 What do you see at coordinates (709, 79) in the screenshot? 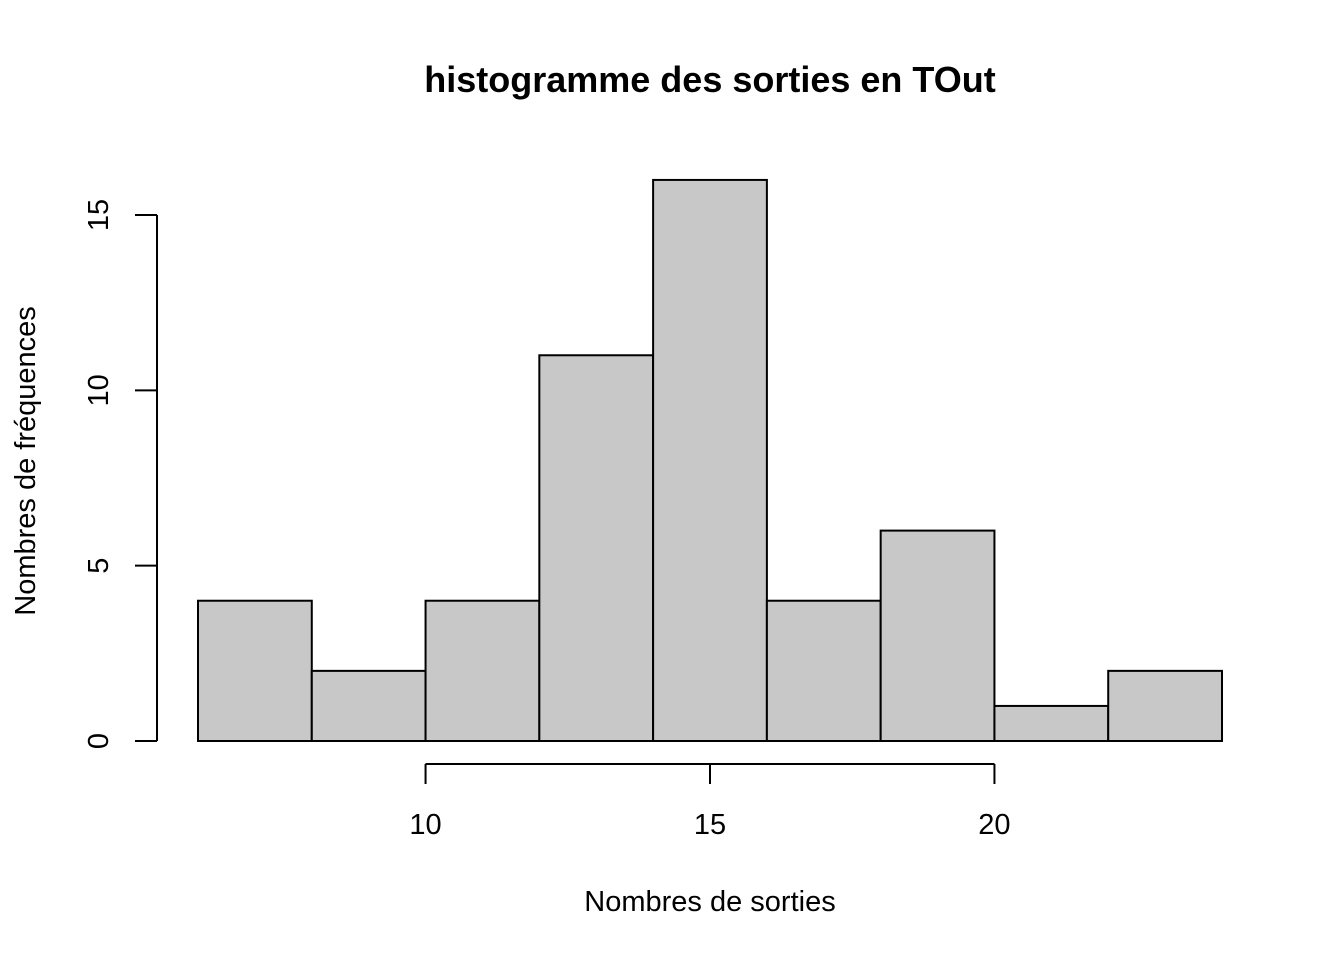
I see `chart-title: histogramme des sorties en TOut` at bounding box center [709, 79].